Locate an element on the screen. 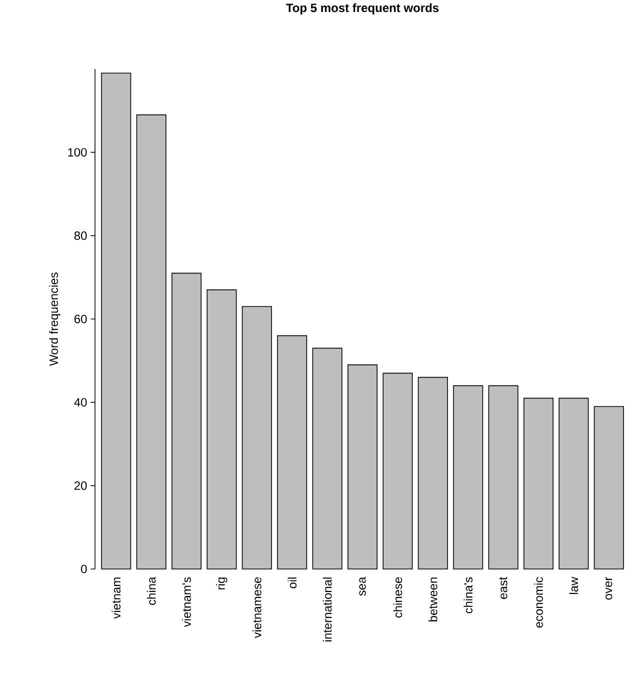 This screenshot has height=679, width=642. y-tick-label: 60 is located at coordinates (80, 319).